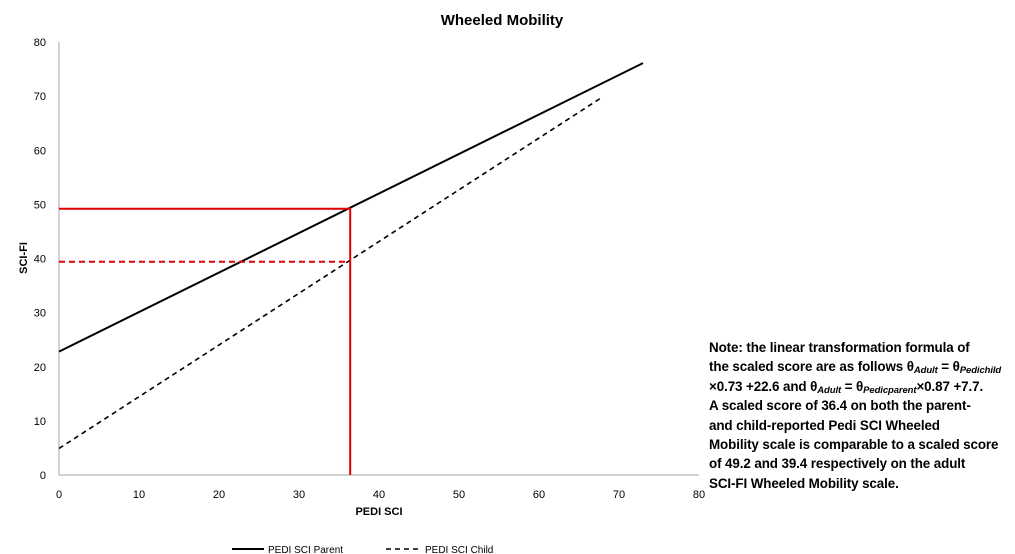 Image resolution: width=1015 pixels, height=554 pixels. I want to click on y-tick-label: 70, so click(40, 97).